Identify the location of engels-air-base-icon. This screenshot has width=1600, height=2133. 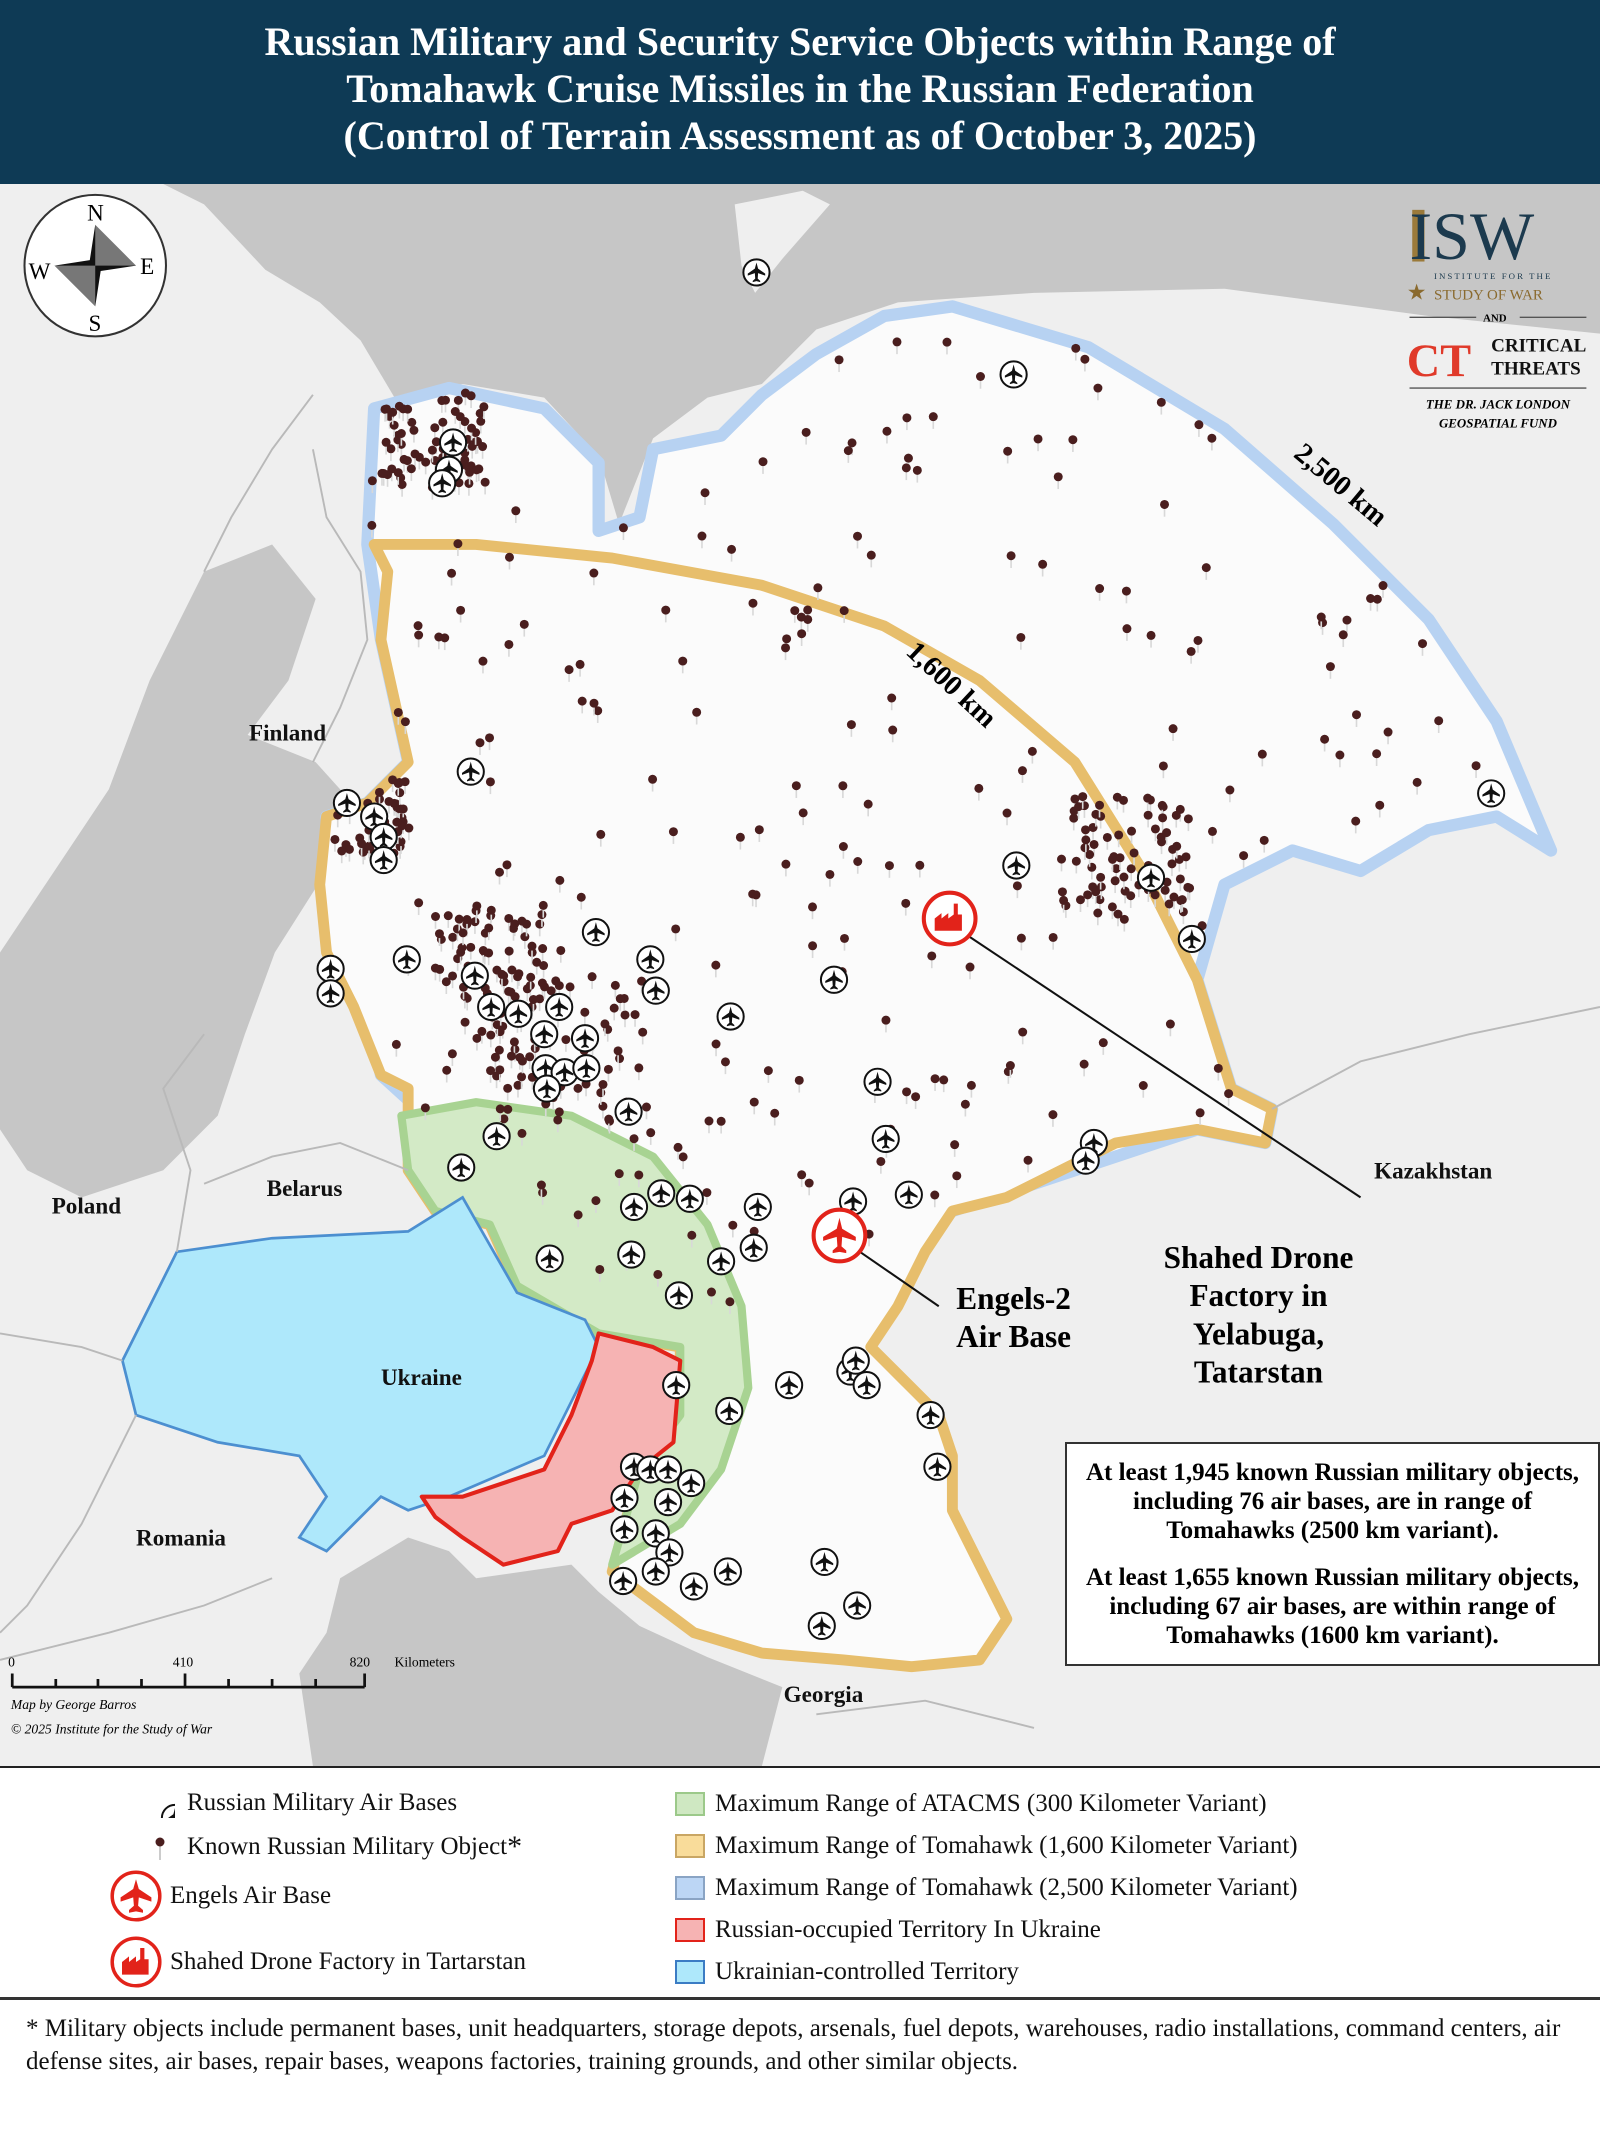
(839, 1235).